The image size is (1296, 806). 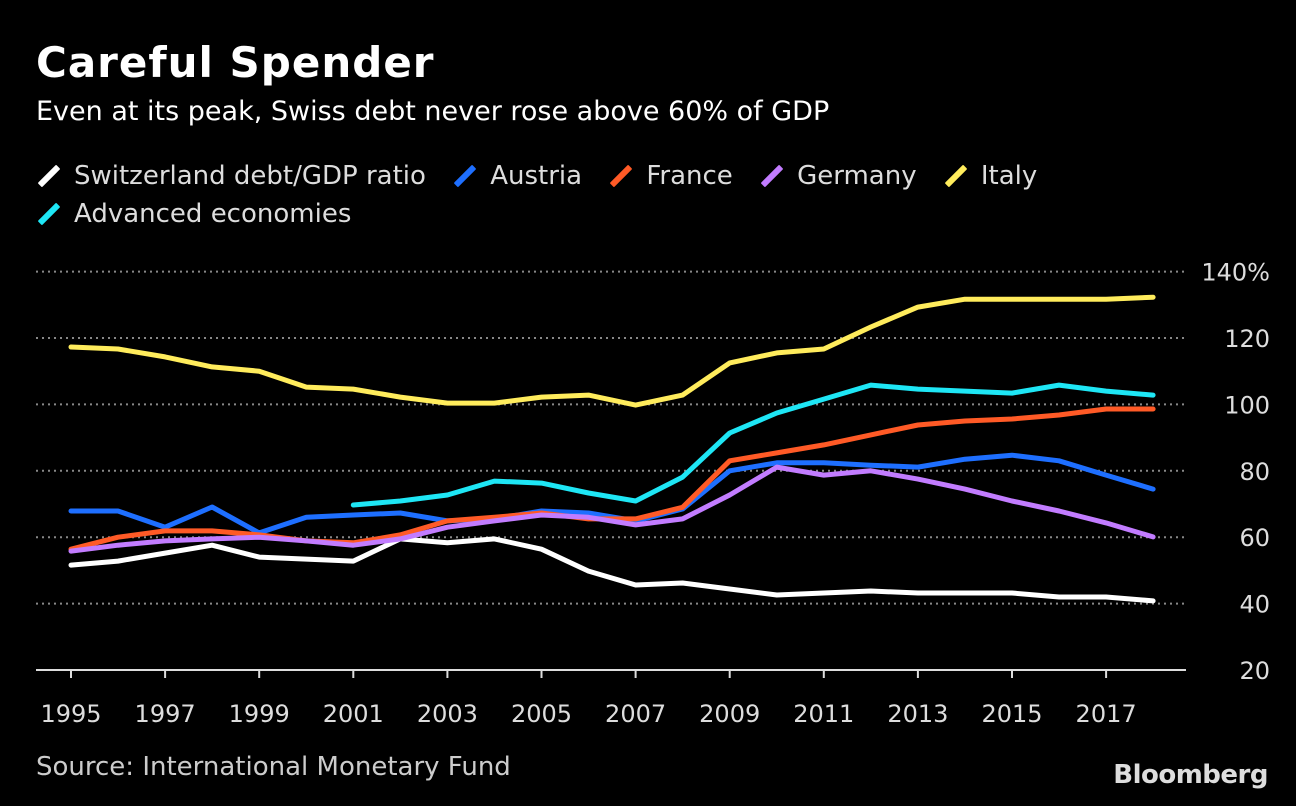 What do you see at coordinates (235, 62) in the screenshot?
I see `chart-title: Careful Spender` at bounding box center [235, 62].